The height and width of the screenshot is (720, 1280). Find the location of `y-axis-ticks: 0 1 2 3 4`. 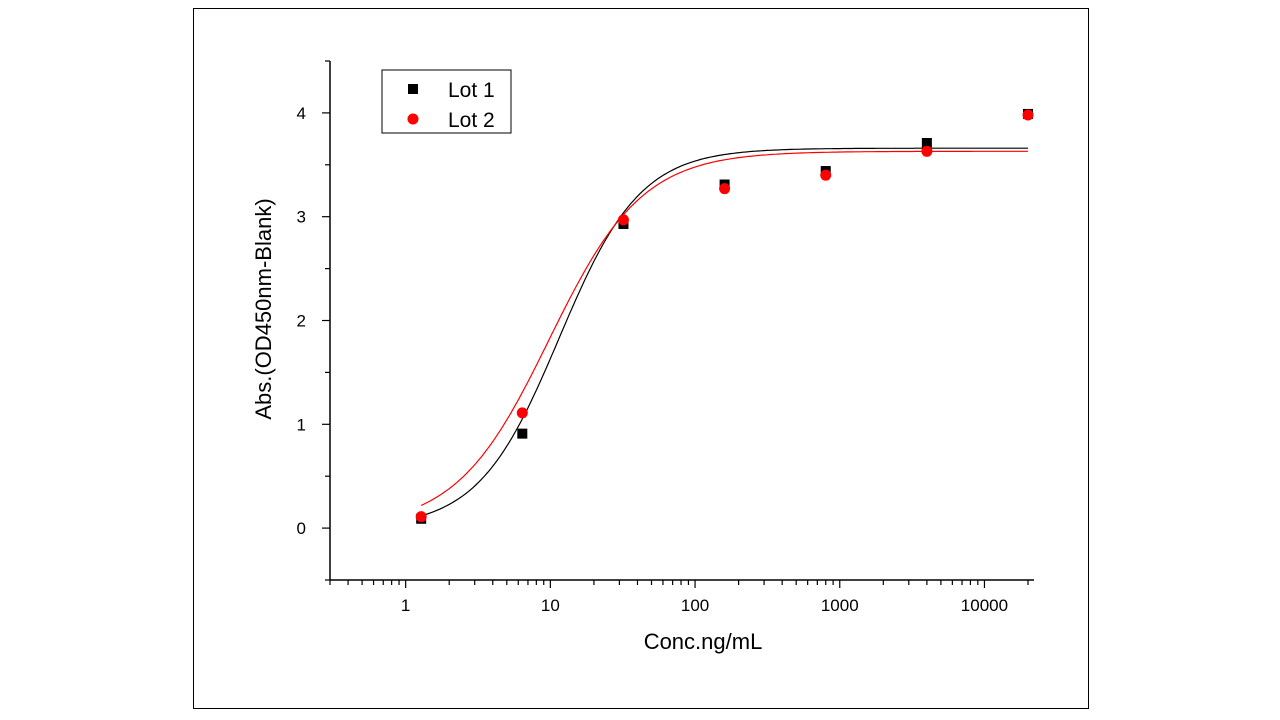

y-axis-ticks: 0 1 2 3 4 is located at coordinates (313, 320).